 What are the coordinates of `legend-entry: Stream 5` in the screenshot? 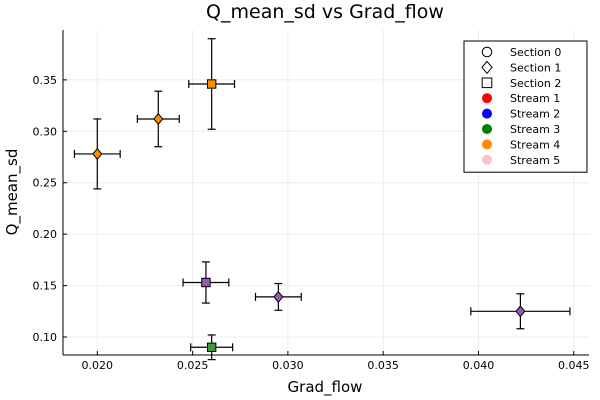 It's located at (521, 160).